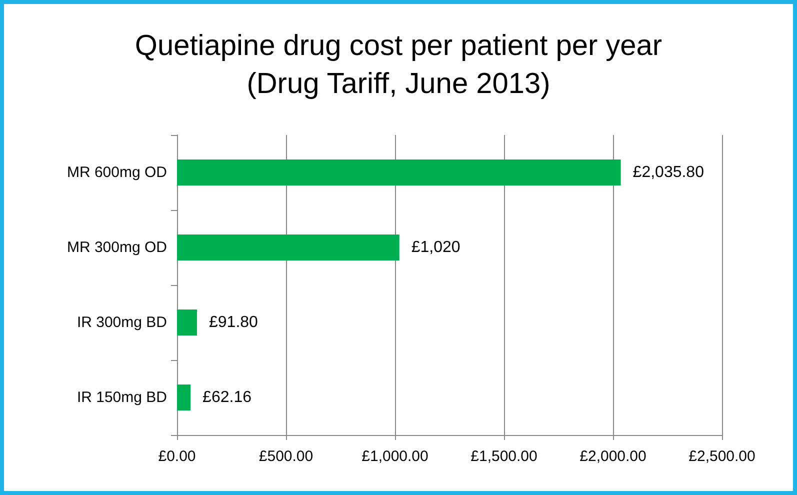 The image size is (797, 495). Describe the element at coordinates (177, 456) in the screenshot. I see `x-tick-label: £0.00` at that location.